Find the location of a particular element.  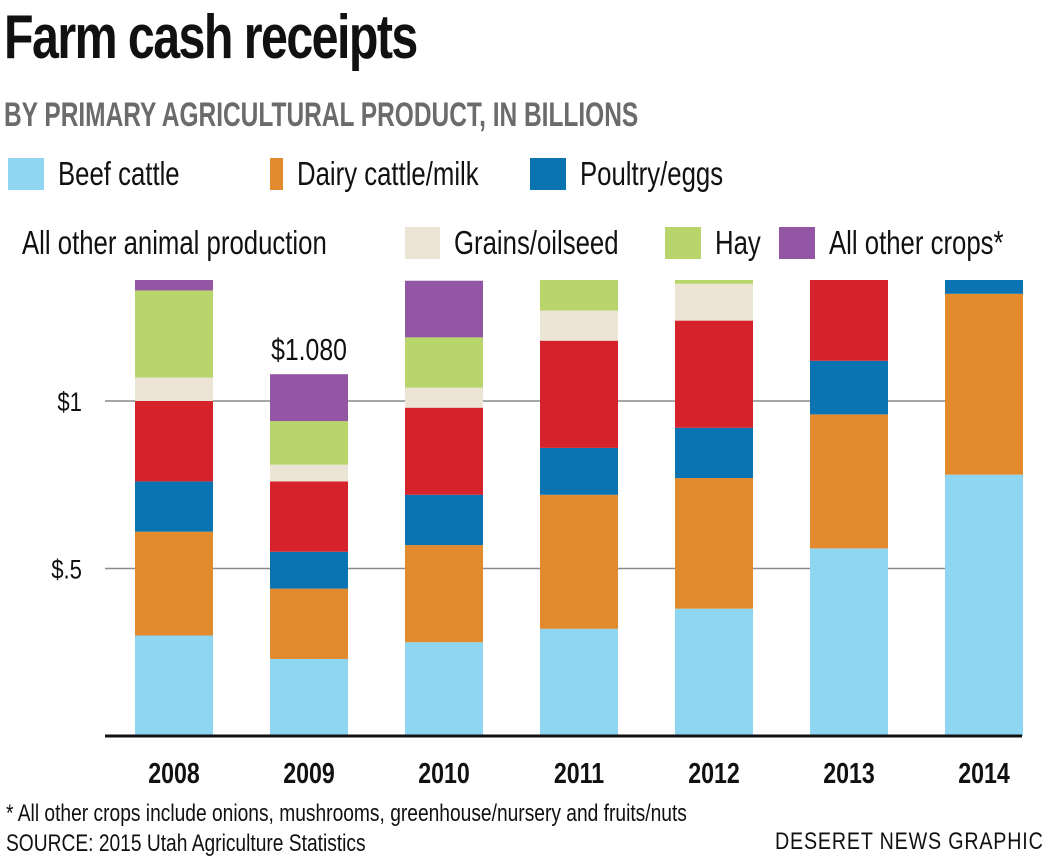

legend-swatch-other-crops is located at coordinates (797, 243).